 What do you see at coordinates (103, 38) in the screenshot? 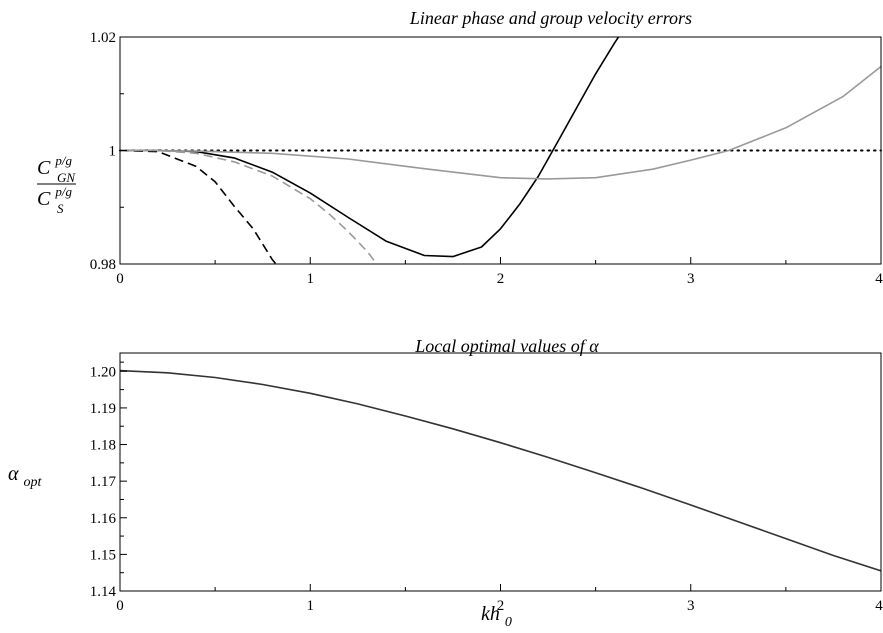
I see `top-y-tick-label: 1.02` at bounding box center [103, 38].